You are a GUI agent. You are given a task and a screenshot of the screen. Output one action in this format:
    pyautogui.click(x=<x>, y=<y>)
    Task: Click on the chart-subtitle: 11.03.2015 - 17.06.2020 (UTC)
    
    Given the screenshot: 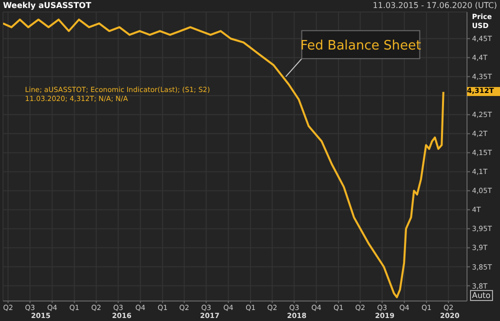 What is the action you would take?
    pyautogui.click(x=434, y=5)
    